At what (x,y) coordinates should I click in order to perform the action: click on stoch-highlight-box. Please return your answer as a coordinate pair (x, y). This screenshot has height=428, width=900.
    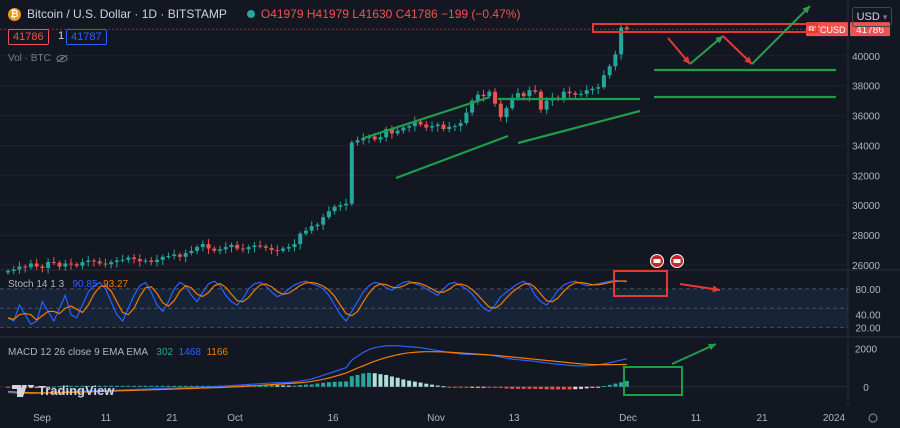
    Looking at the image, I should click on (640, 283).